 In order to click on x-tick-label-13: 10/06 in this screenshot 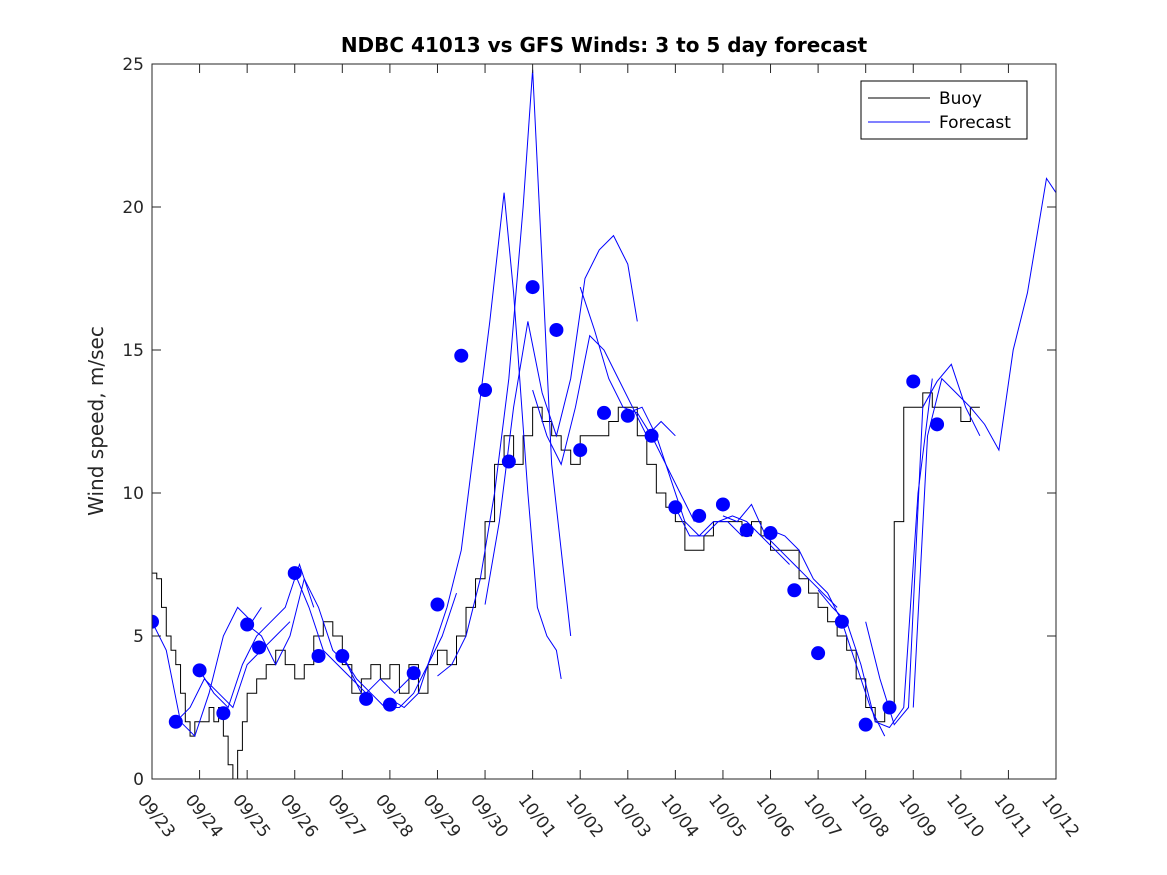, I will do `click(775, 816)`.